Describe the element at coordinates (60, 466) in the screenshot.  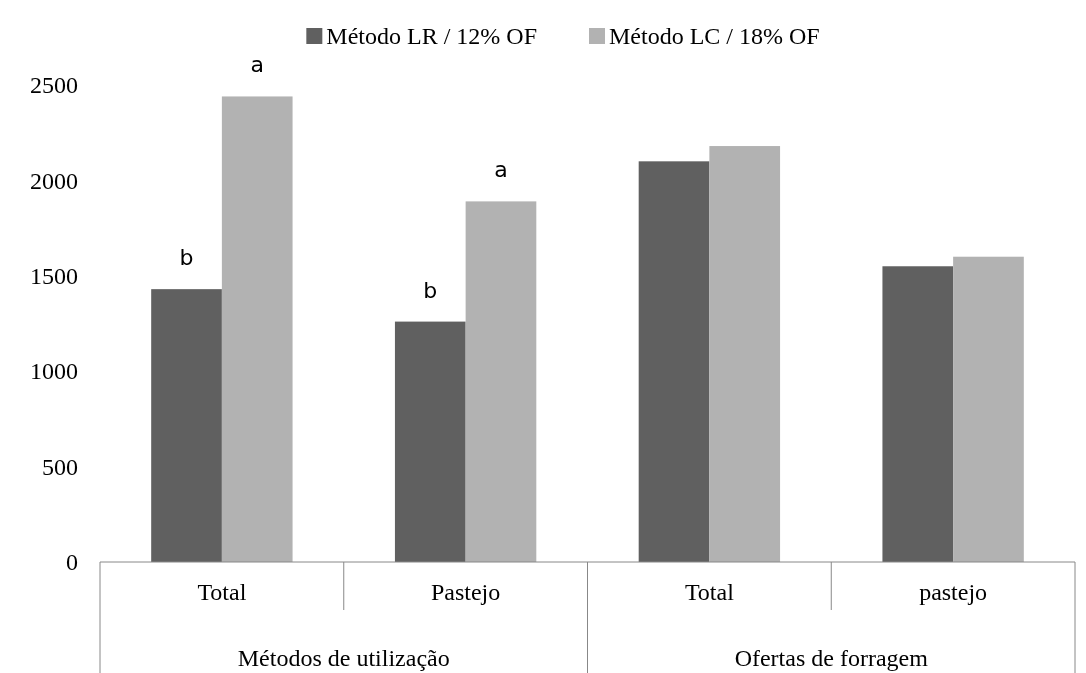
I see `y-tick-label: 500` at that location.